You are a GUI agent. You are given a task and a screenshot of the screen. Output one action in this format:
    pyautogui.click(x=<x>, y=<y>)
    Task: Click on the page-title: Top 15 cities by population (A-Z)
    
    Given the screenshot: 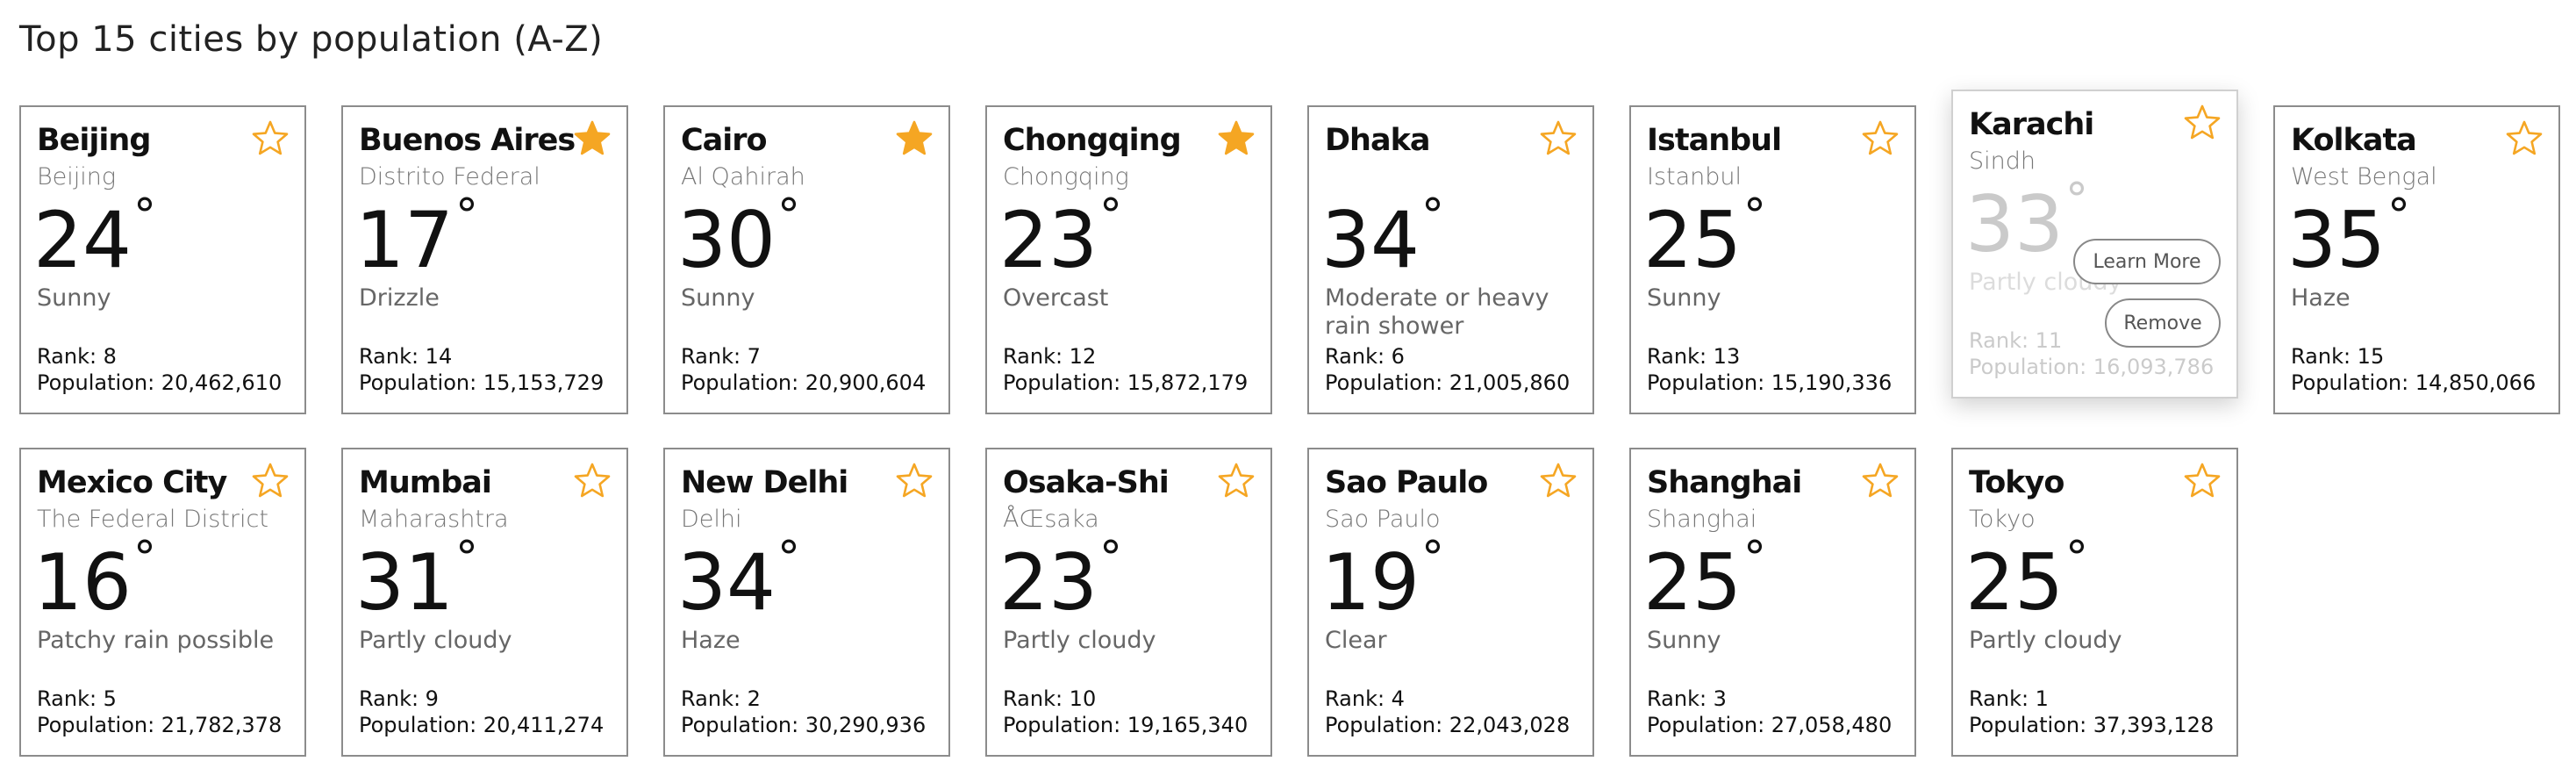 What is the action you would take?
    pyautogui.click(x=311, y=39)
    